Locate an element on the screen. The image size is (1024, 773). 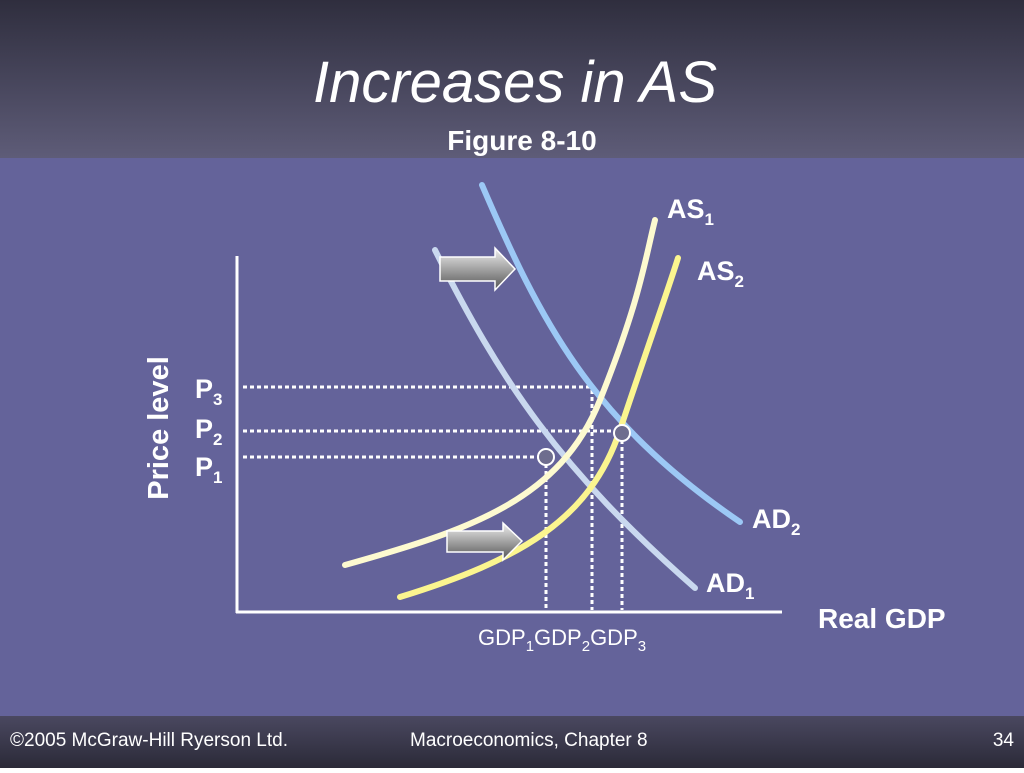
as1-curve is located at coordinates (500, 392).